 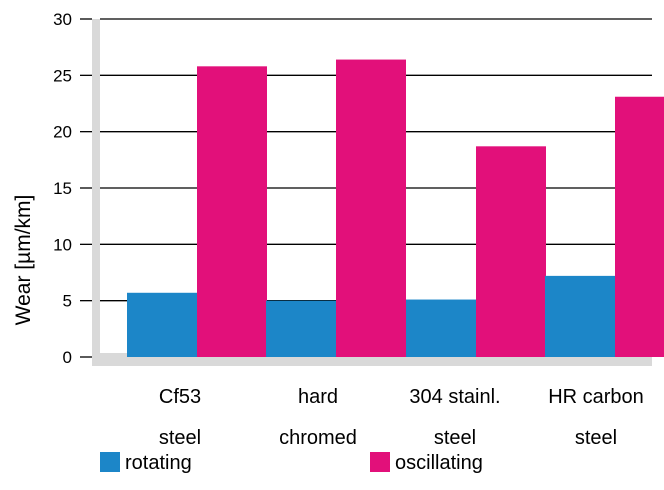 I want to click on legend: rotating oscillating, so click(x=291, y=463).